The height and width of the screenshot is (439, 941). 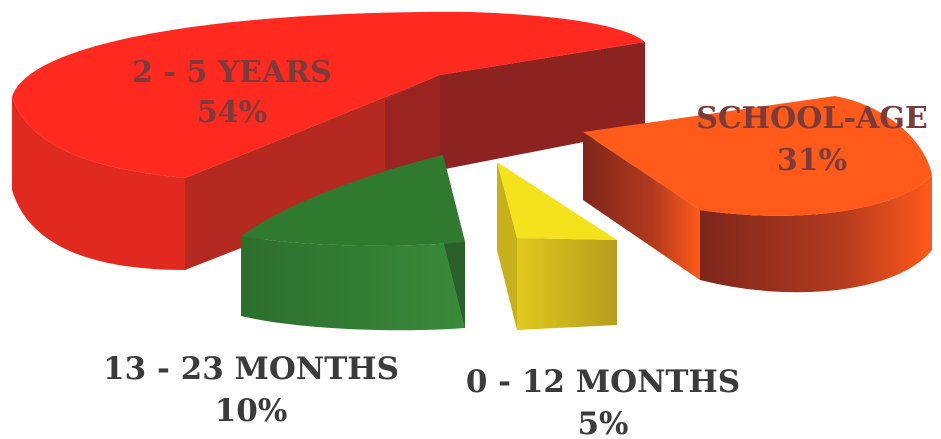 I want to click on slice-0-12-months-top, so click(x=557, y=201).